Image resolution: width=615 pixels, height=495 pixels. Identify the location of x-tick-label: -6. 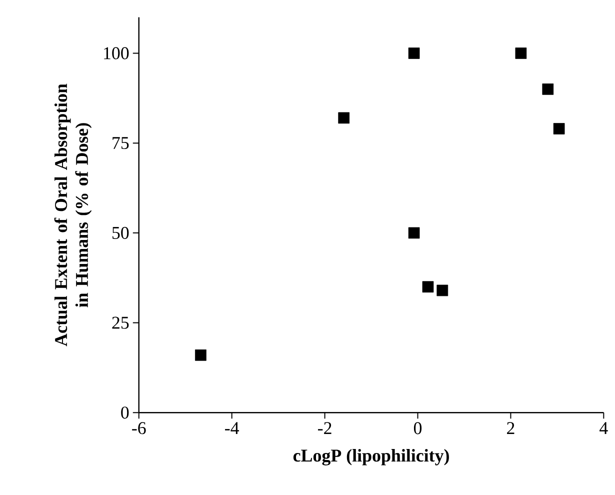
(139, 428).